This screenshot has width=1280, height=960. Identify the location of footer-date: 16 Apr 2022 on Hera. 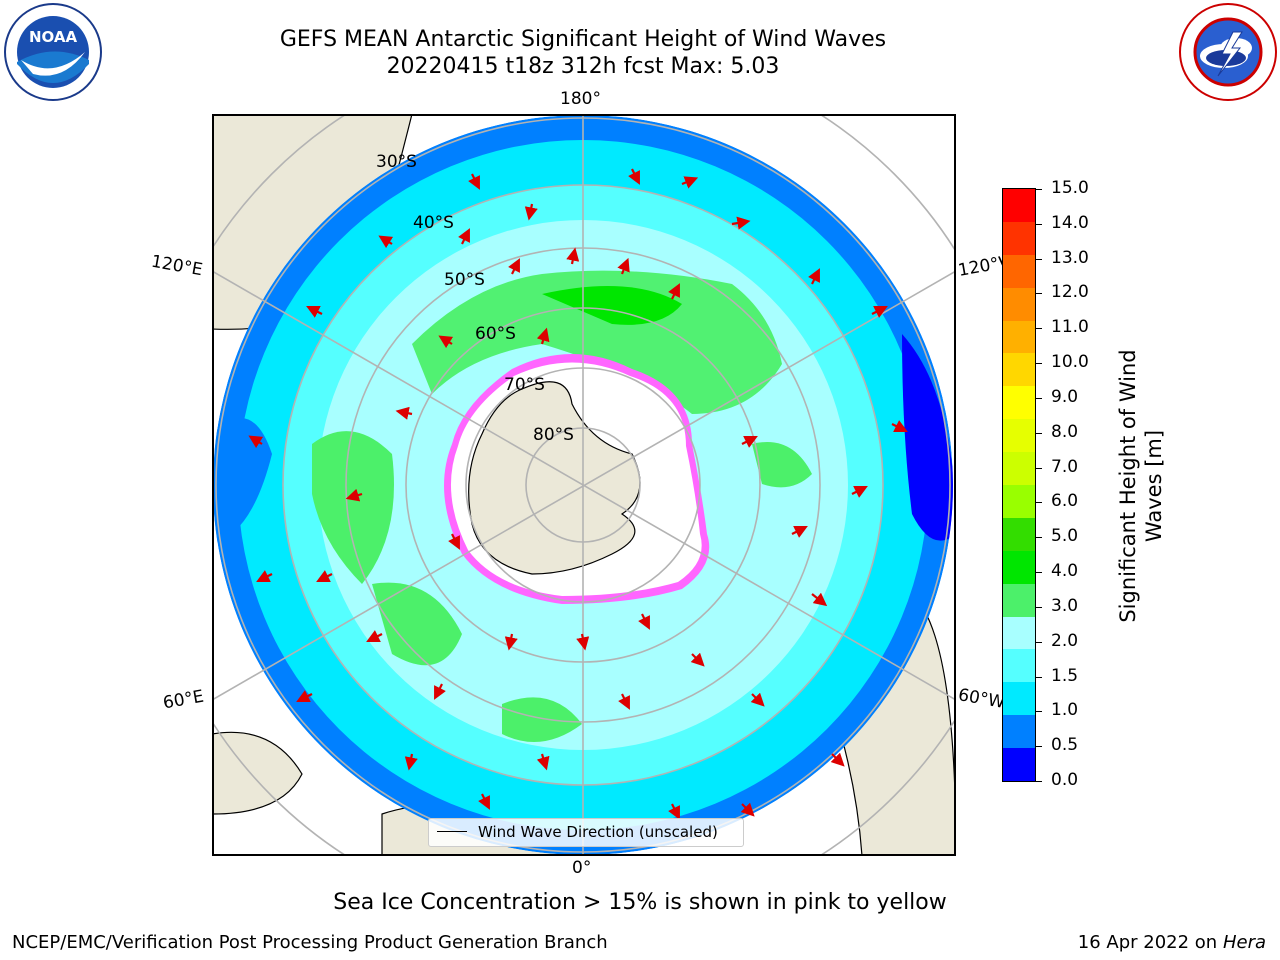
(1172, 942).